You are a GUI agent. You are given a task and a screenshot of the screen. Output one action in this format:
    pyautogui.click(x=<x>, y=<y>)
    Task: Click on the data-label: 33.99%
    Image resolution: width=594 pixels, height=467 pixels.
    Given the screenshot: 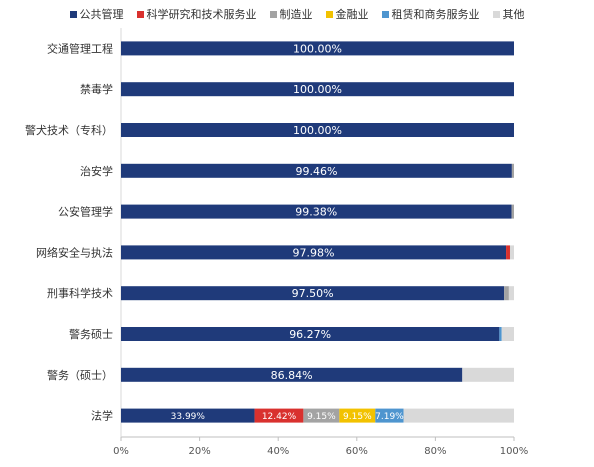 What is the action you would take?
    pyautogui.click(x=188, y=417)
    